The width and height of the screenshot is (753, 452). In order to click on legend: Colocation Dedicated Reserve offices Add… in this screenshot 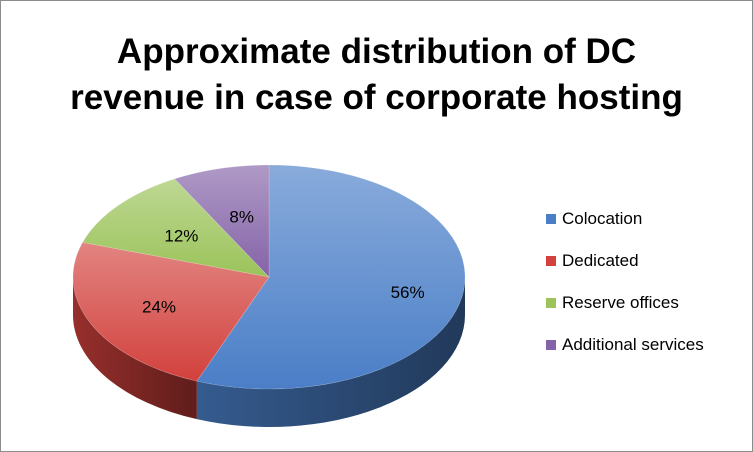, I will do `click(625, 292)`.